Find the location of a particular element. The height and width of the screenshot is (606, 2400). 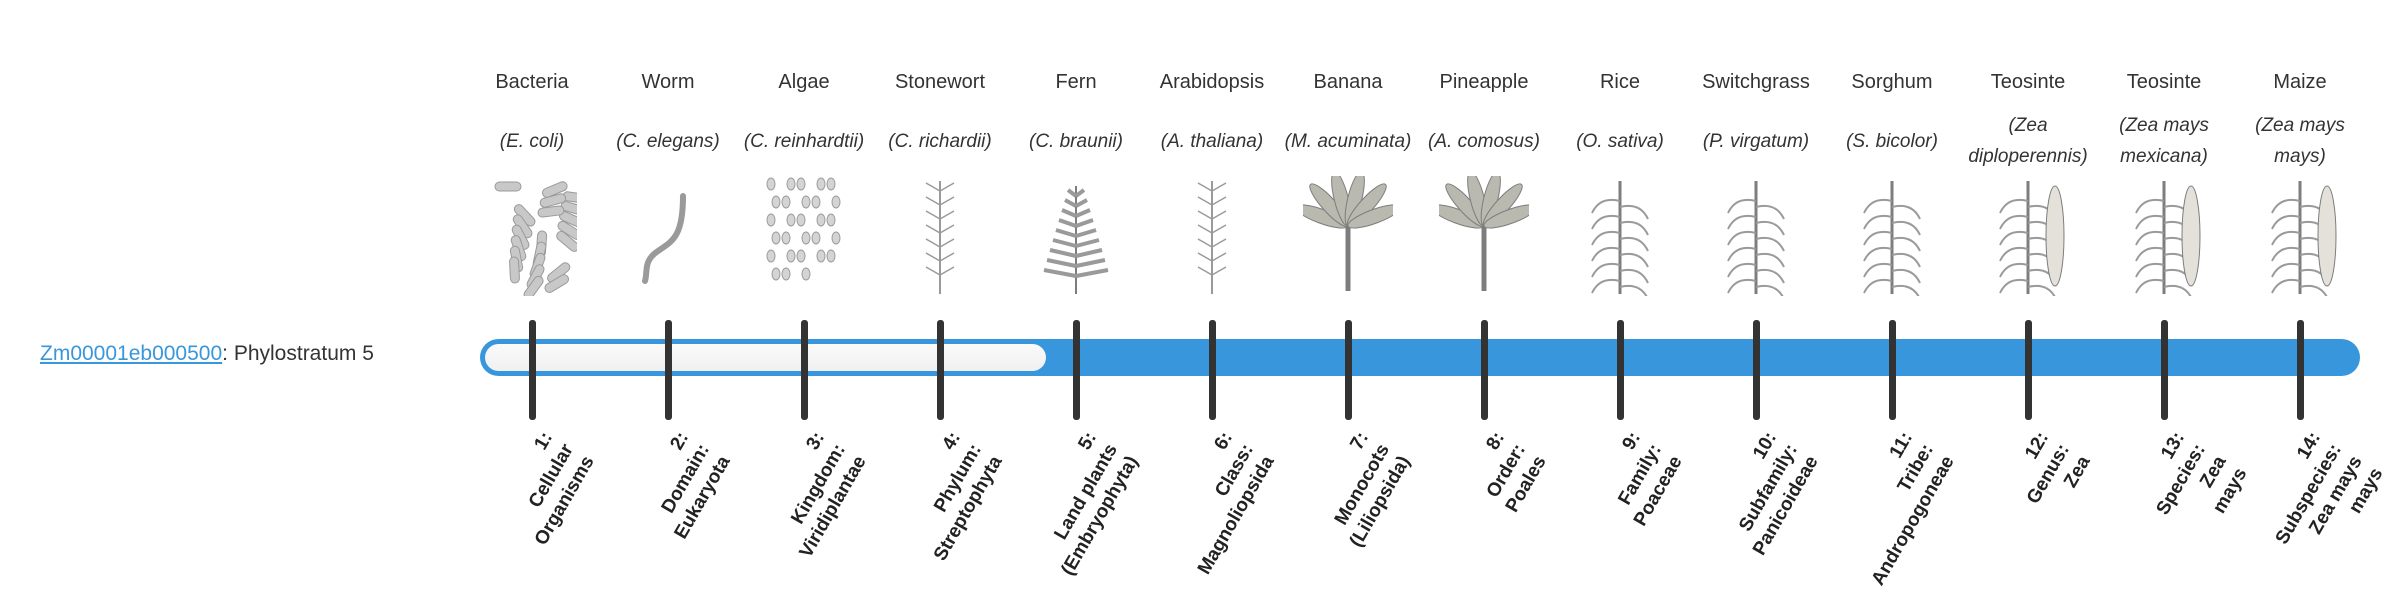

gene-id-link: Zm00001eb000500 is located at coordinates (131, 353).